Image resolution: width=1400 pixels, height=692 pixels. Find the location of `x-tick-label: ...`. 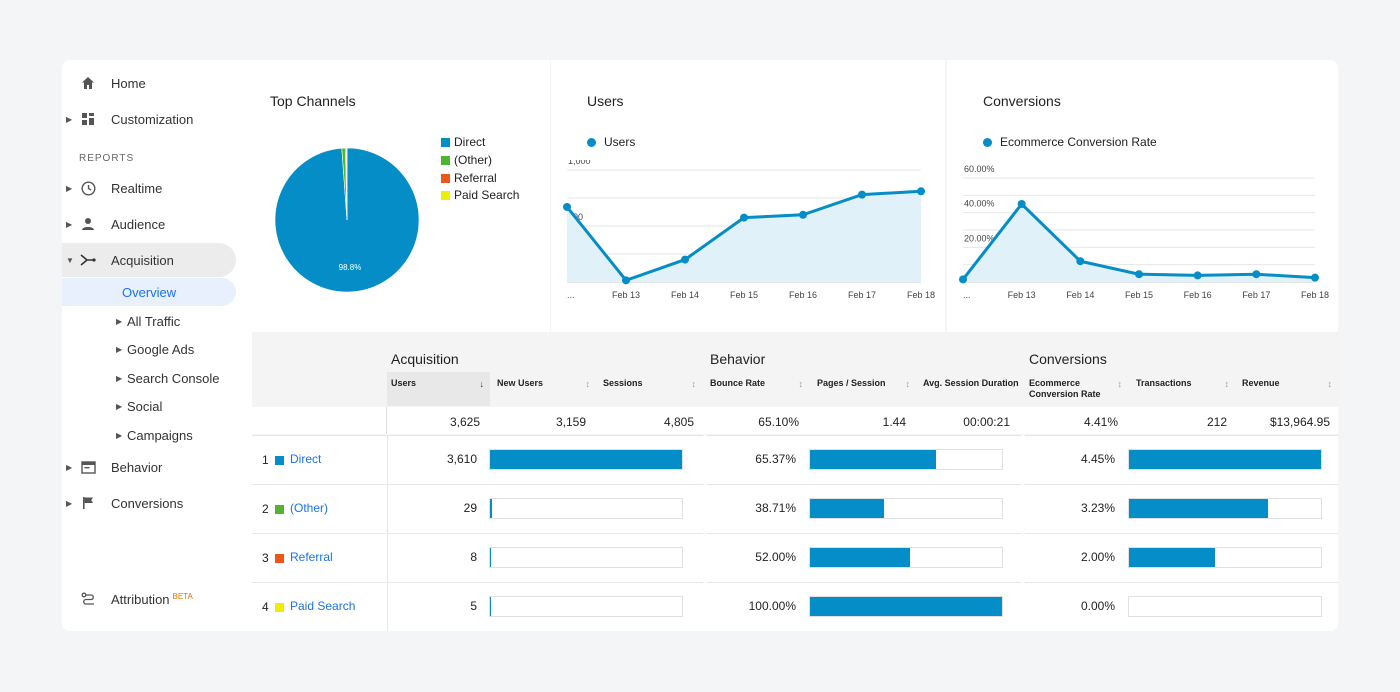

x-tick-label: ... is located at coordinates (967, 295).